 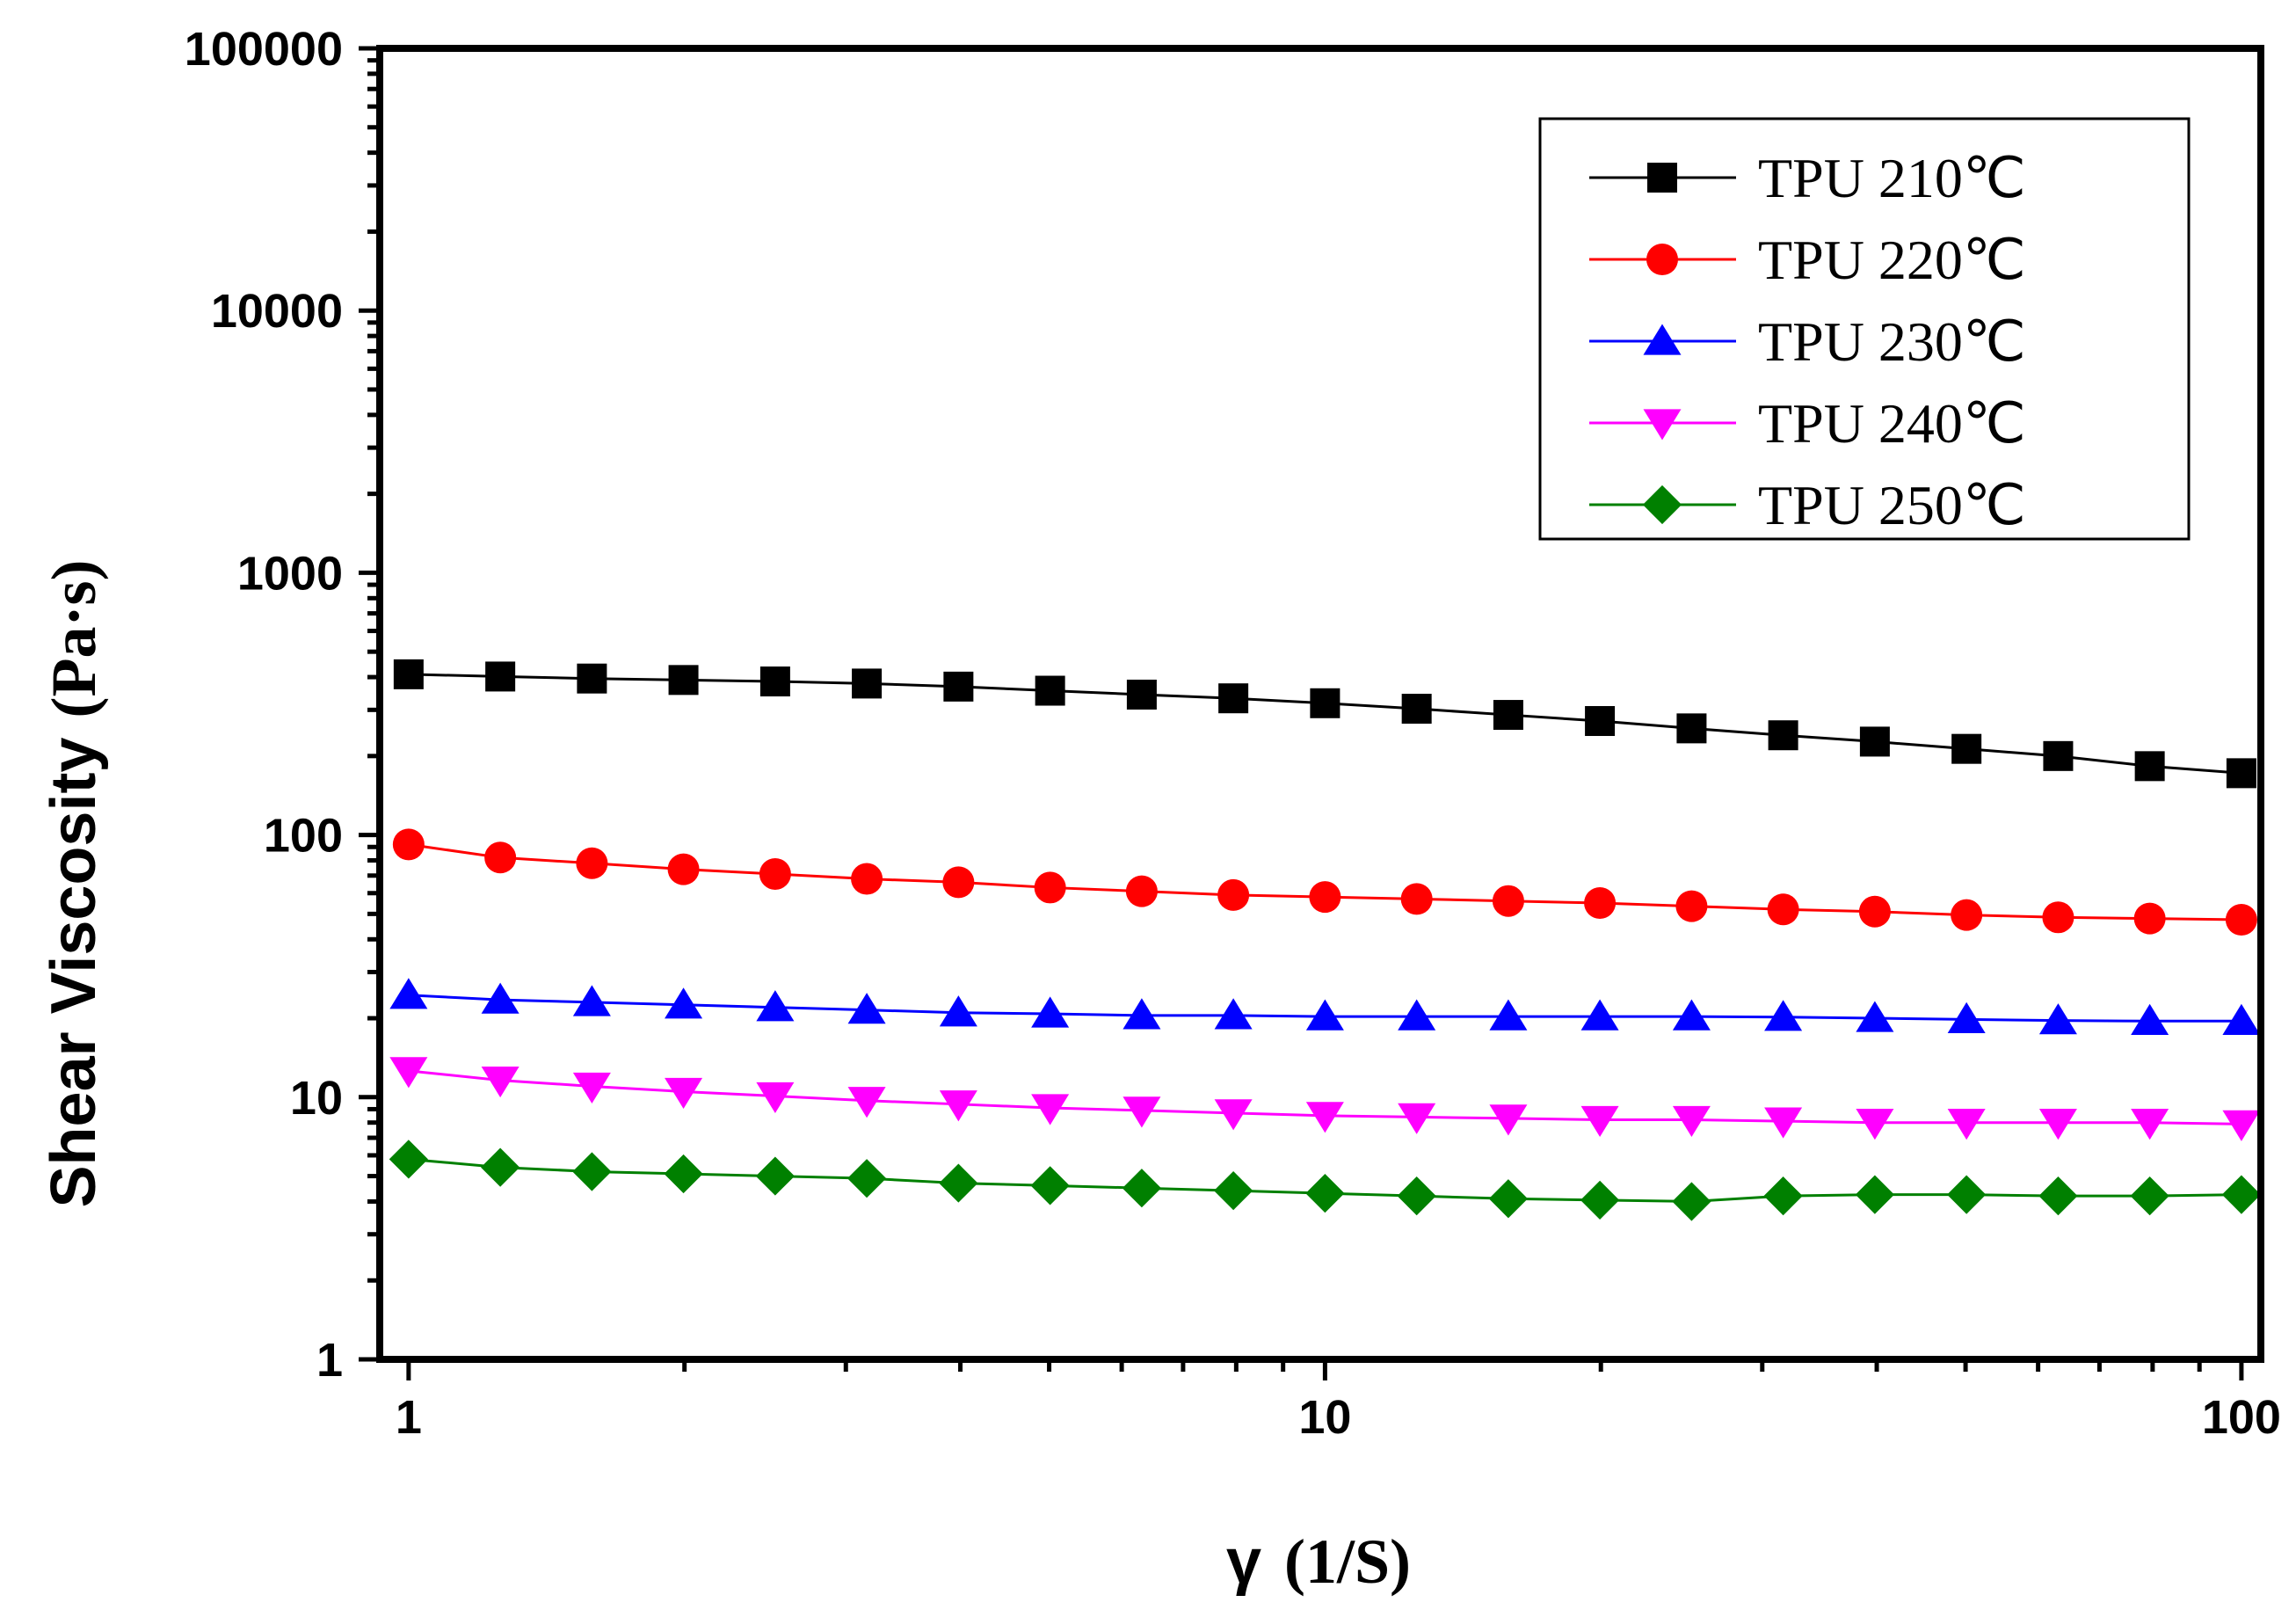 I want to click on legend-label: TPU 230℃, so click(x=1892, y=341).